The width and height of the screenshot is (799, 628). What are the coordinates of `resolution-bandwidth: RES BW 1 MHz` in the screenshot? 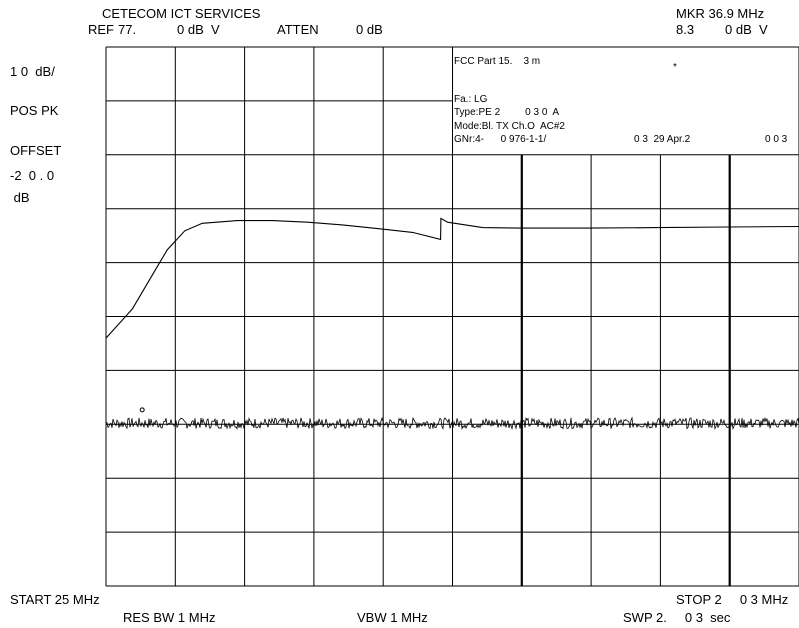 It's located at (169, 617).